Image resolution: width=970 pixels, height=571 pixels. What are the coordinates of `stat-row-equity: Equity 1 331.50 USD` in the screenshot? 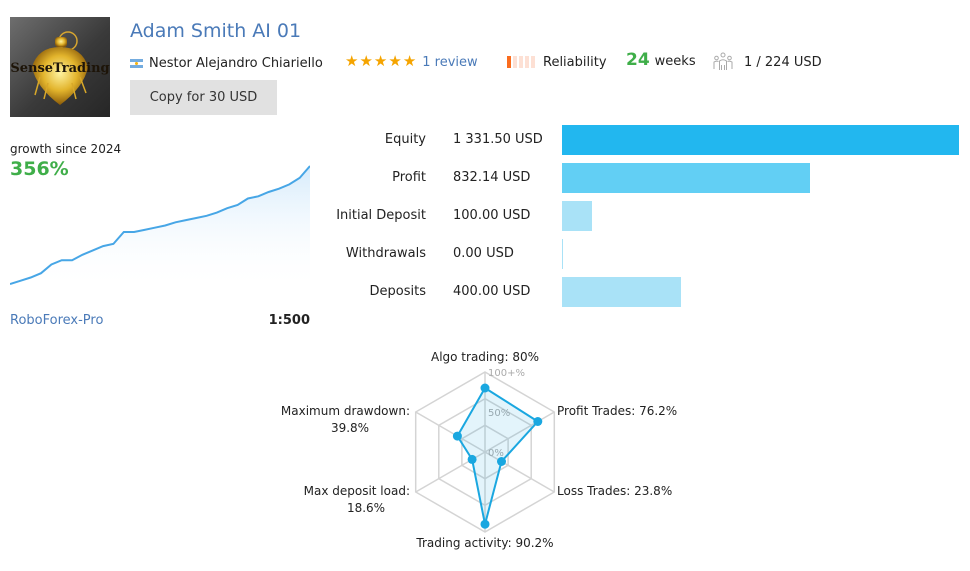 It's located at (635, 140).